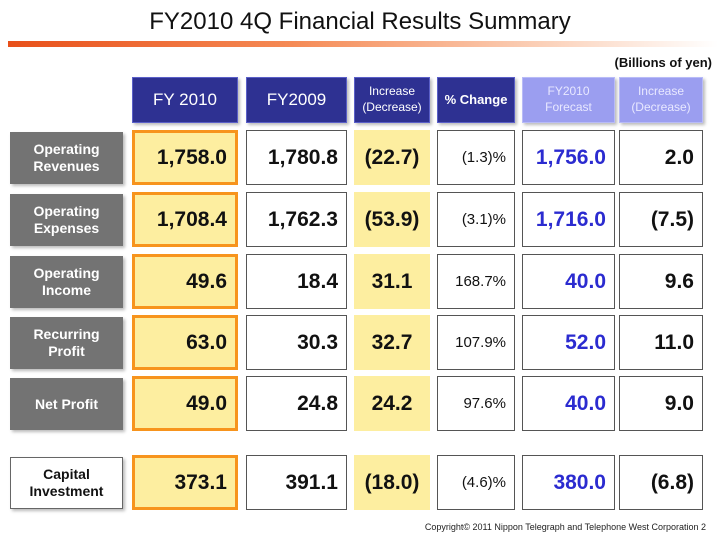  What do you see at coordinates (363, 44) in the screenshot?
I see `title-underline` at bounding box center [363, 44].